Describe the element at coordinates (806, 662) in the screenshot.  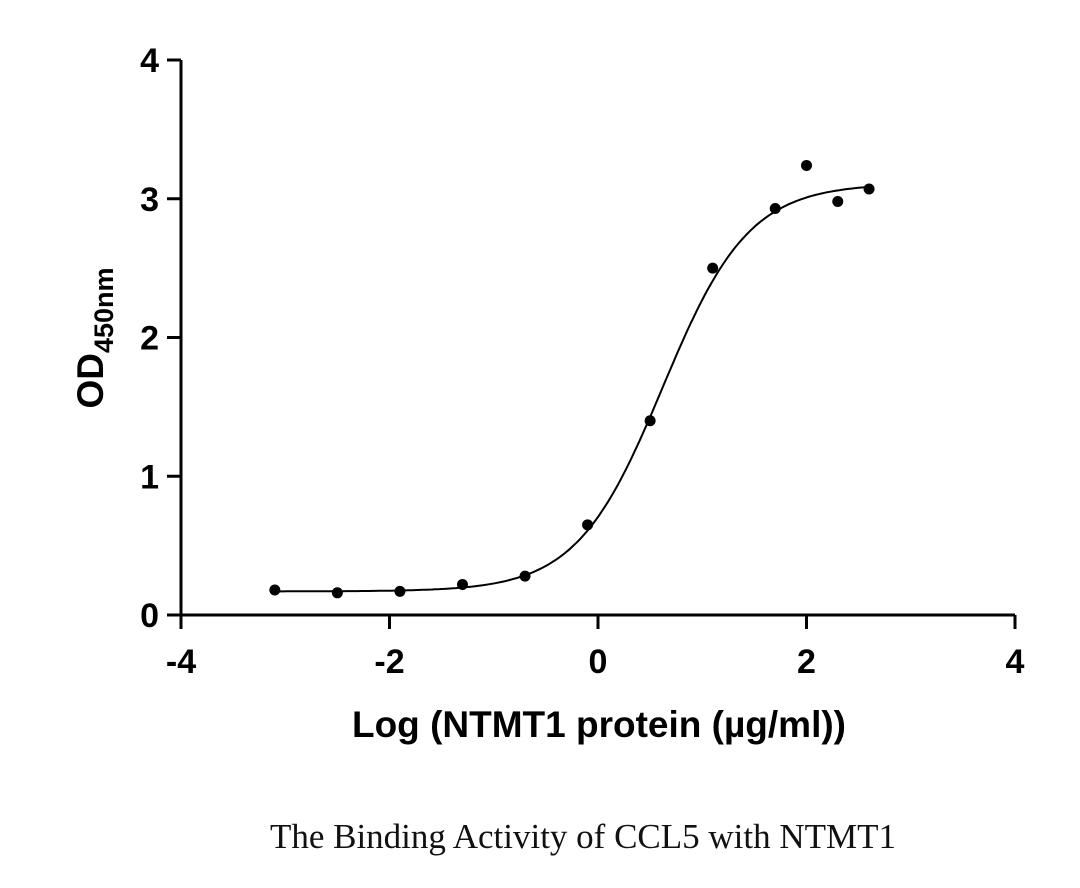
I see `x-tick-label: 2` at that location.